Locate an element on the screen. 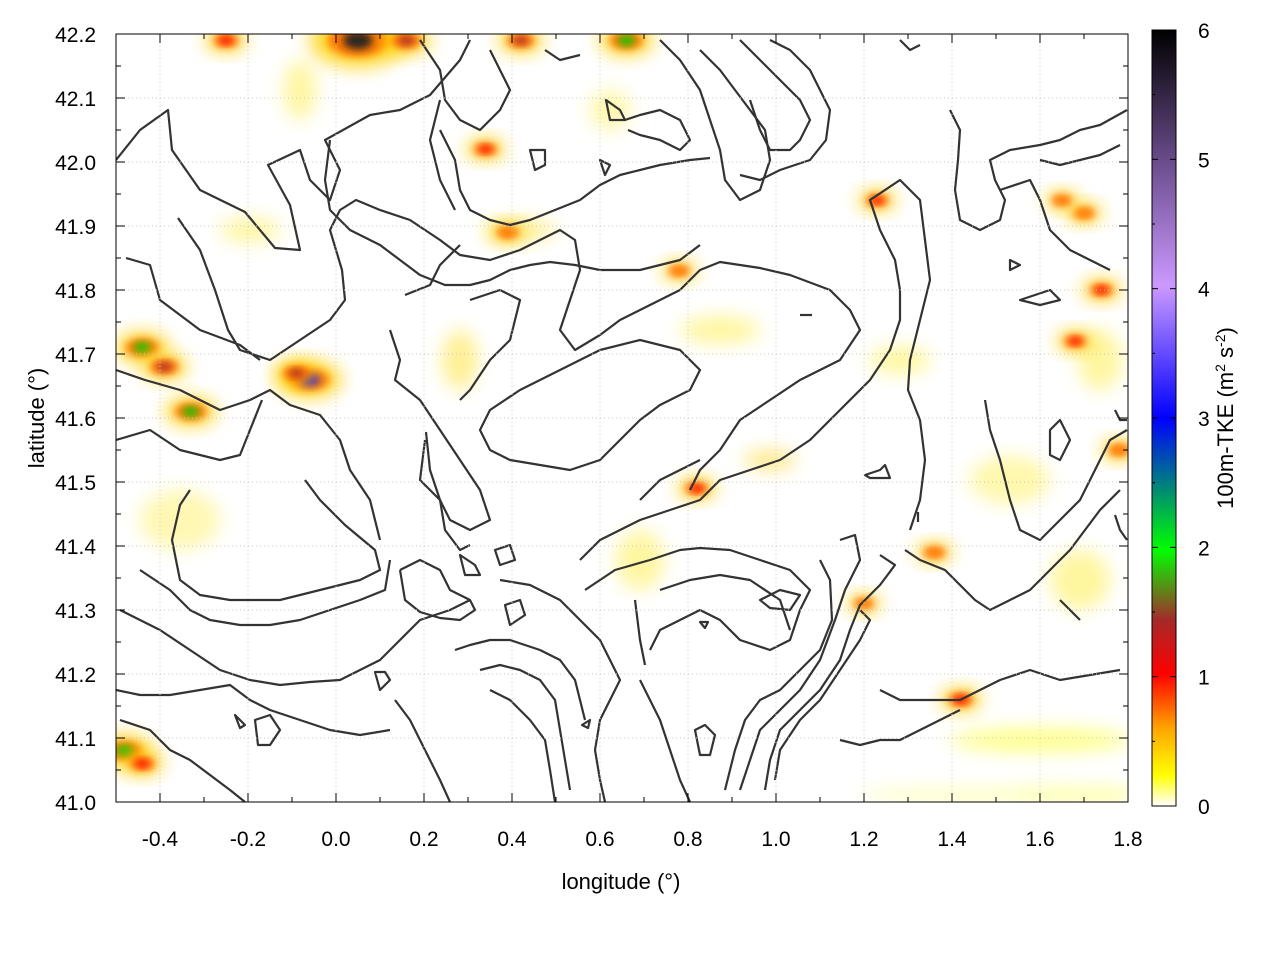  x-tick-label: 0.6 is located at coordinates (599, 839).